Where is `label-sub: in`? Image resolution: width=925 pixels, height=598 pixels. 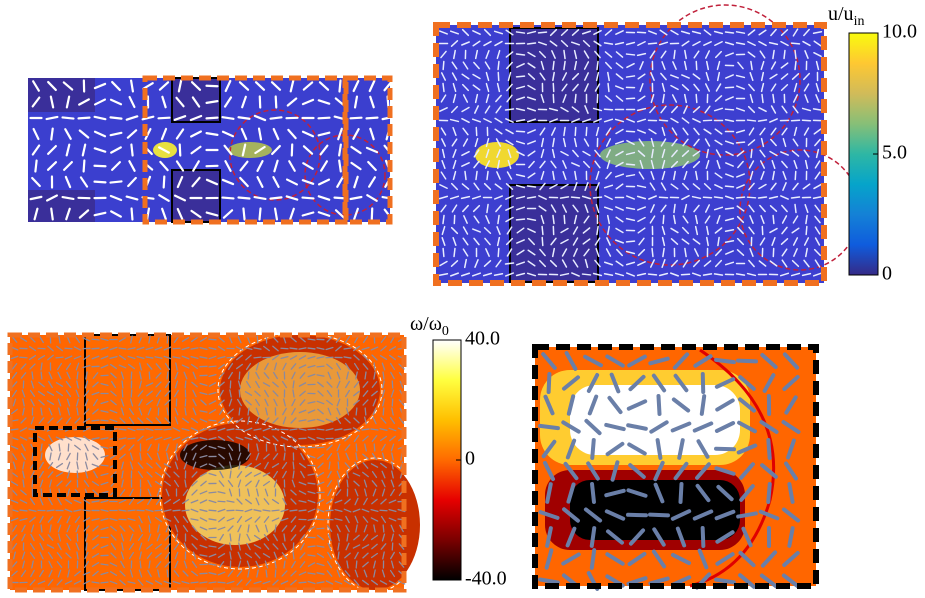
label-sub: in is located at coordinates (859, 21).